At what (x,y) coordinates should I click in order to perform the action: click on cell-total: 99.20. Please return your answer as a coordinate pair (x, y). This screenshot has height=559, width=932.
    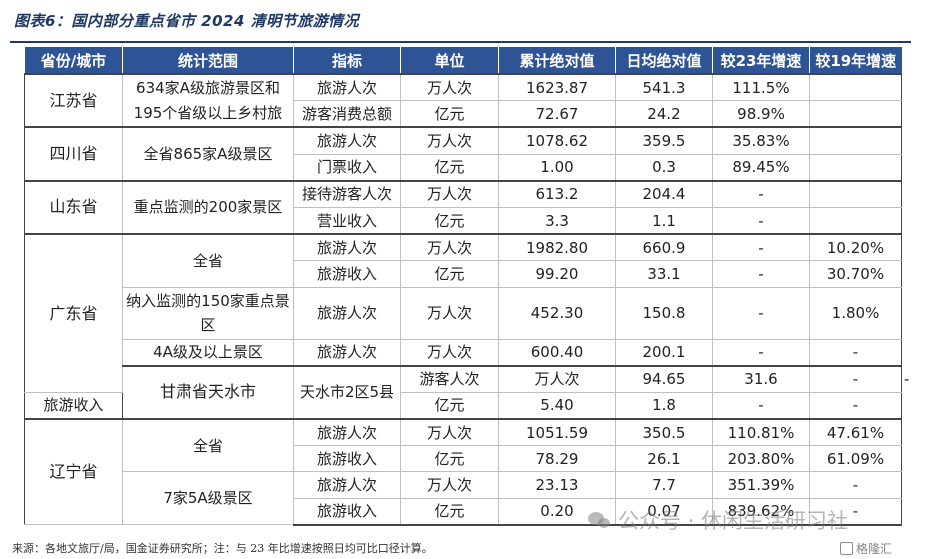
    Looking at the image, I should click on (557, 274).